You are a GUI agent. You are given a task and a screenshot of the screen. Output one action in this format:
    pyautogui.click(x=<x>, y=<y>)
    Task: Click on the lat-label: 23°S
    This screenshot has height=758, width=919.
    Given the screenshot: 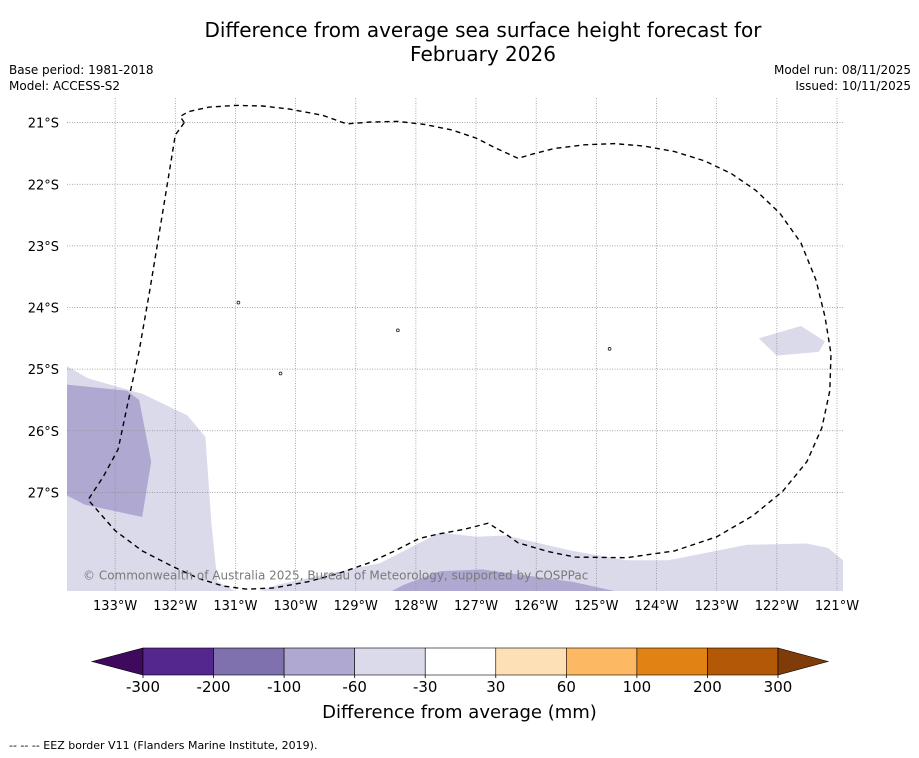 What is the action you would take?
    pyautogui.click(x=43, y=247)
    